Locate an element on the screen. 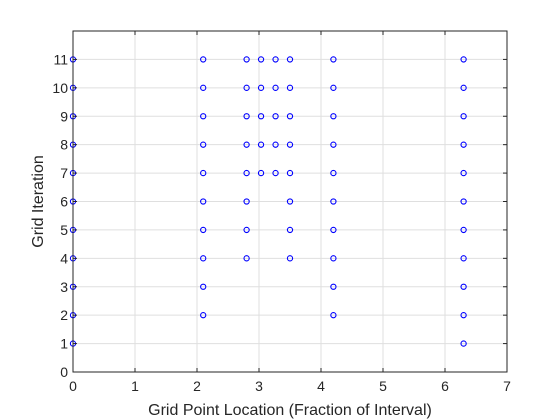 The image size is (560, 420). y-tick-label: 9 is located at coordinates (64, 116).